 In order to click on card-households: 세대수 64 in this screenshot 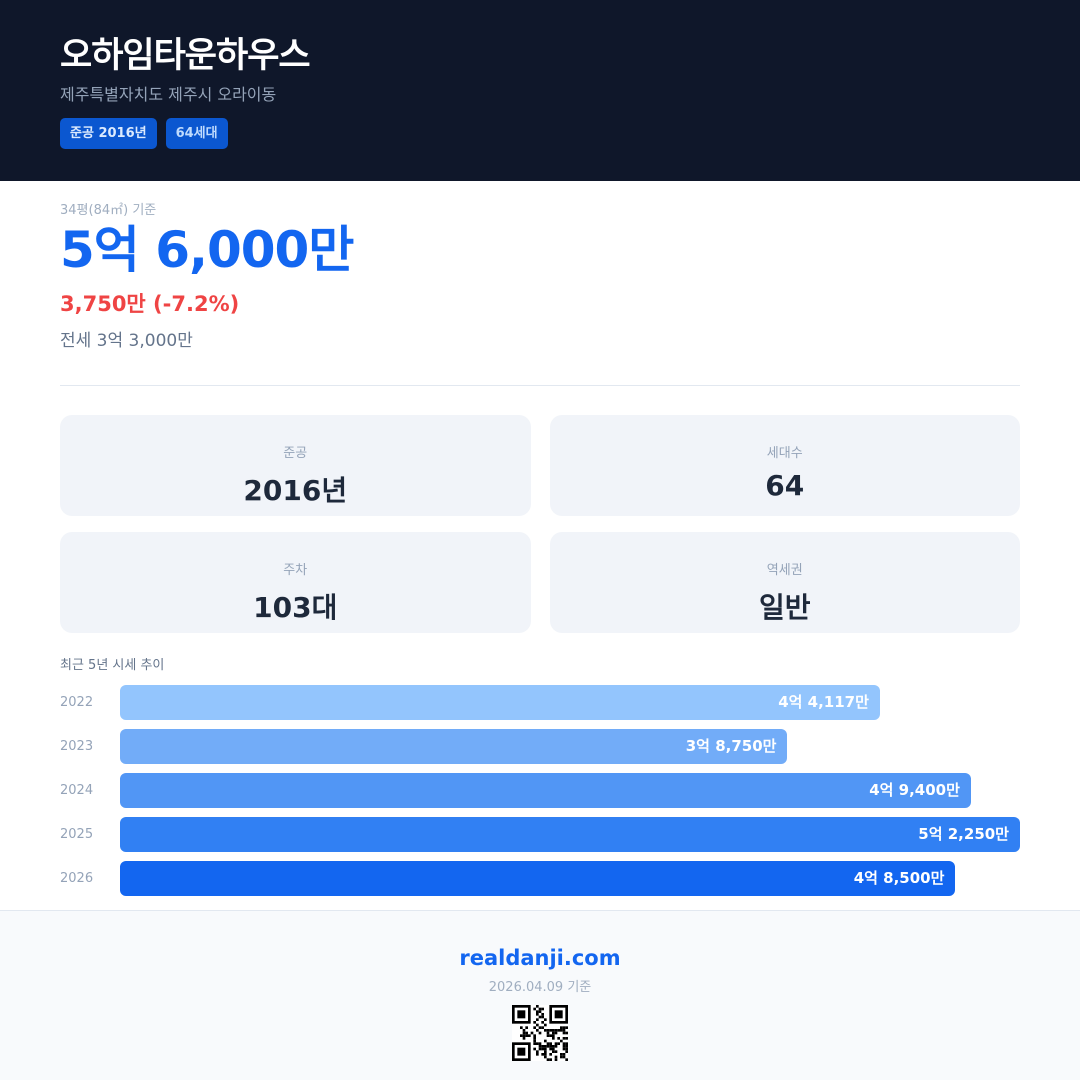, I will do `click(784, 465)`.